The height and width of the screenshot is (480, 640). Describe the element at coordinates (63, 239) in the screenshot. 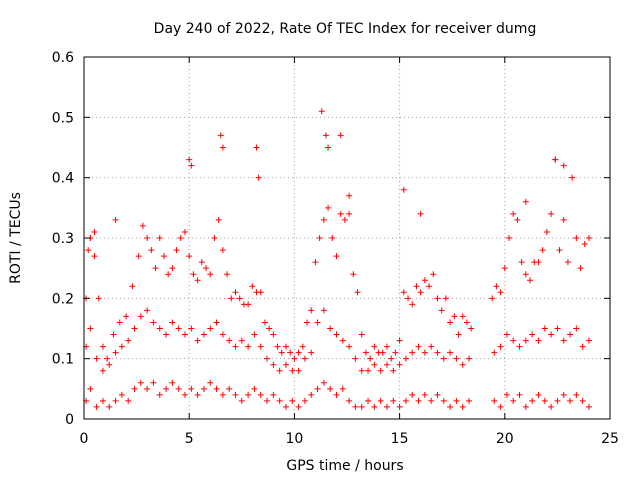

I see `y-tick-label: 0.3` at that location.